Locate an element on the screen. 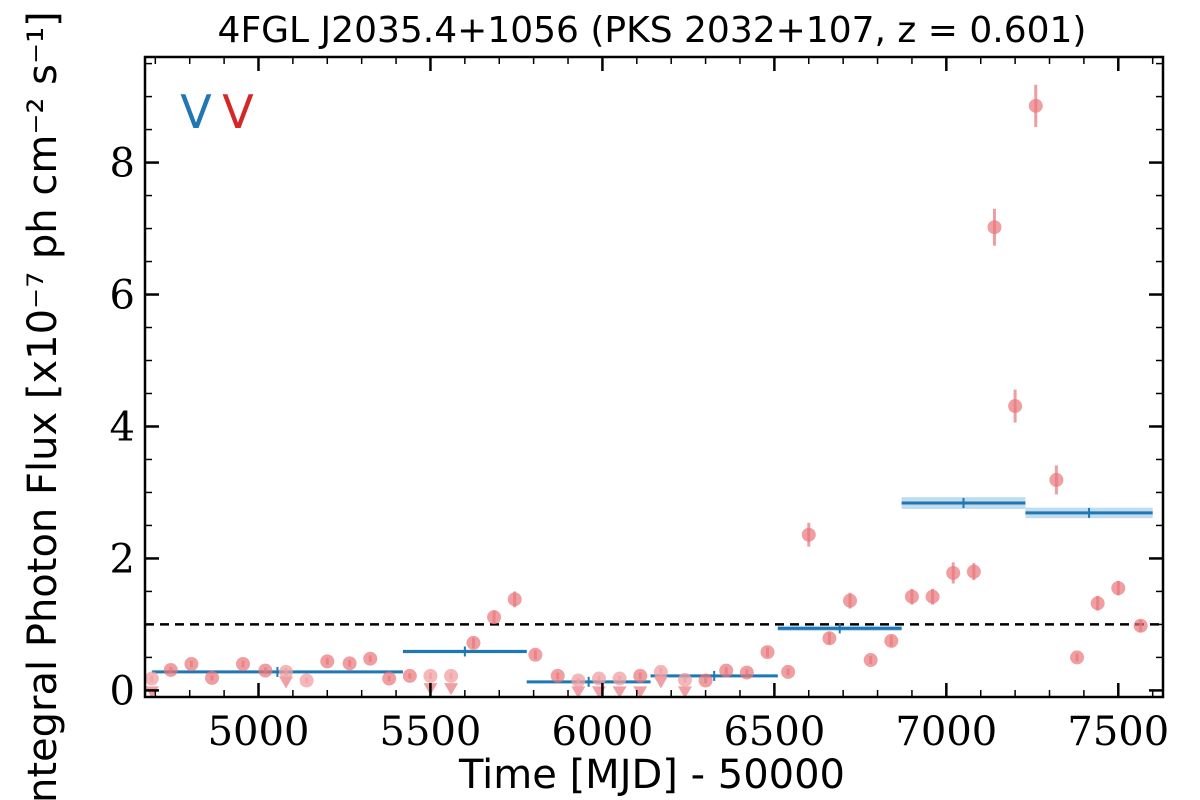  legend-marks: V V is located at coordinates (217, 112).